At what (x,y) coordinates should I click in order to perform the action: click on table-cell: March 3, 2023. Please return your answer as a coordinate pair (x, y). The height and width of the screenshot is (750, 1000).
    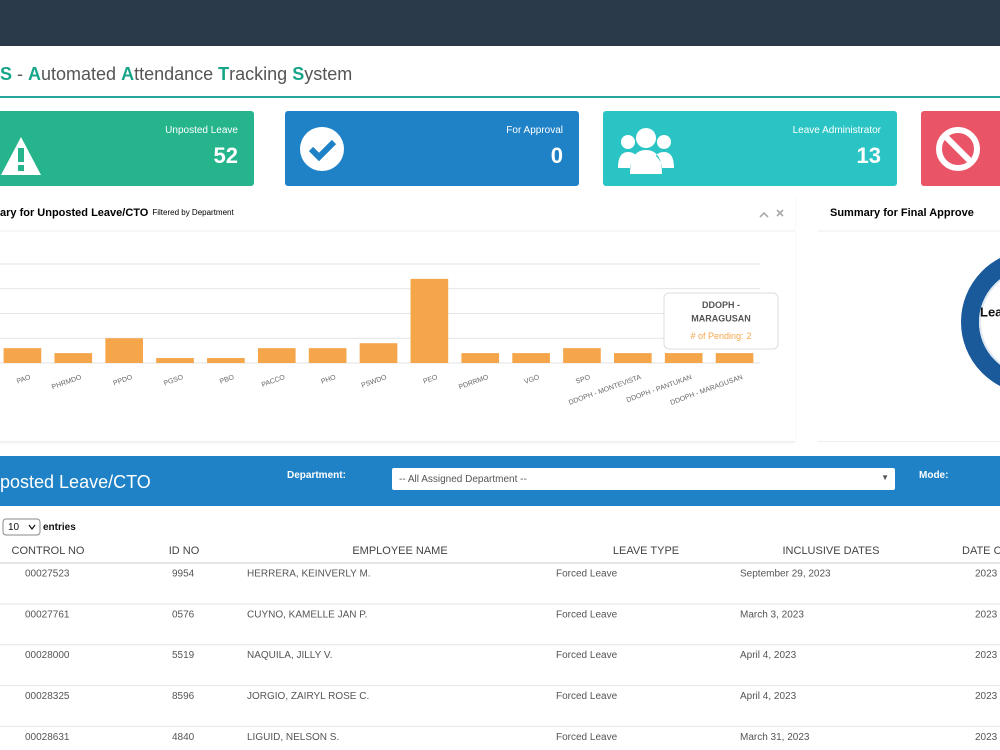
    Looking at the image, I should click on (772, 614).